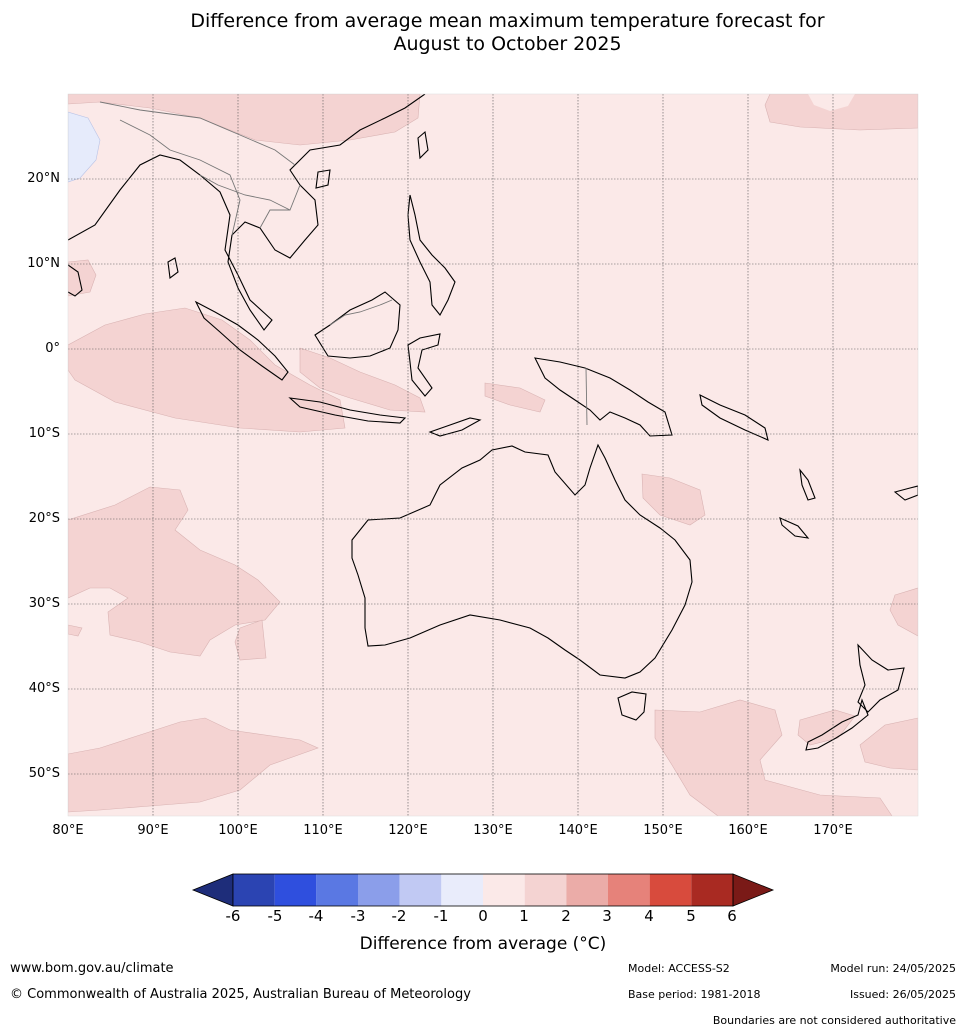  What do you see at coordinates (424, 365) in the screenshot?
I see `coast-sulawesi` at bounding box center [424, 365].